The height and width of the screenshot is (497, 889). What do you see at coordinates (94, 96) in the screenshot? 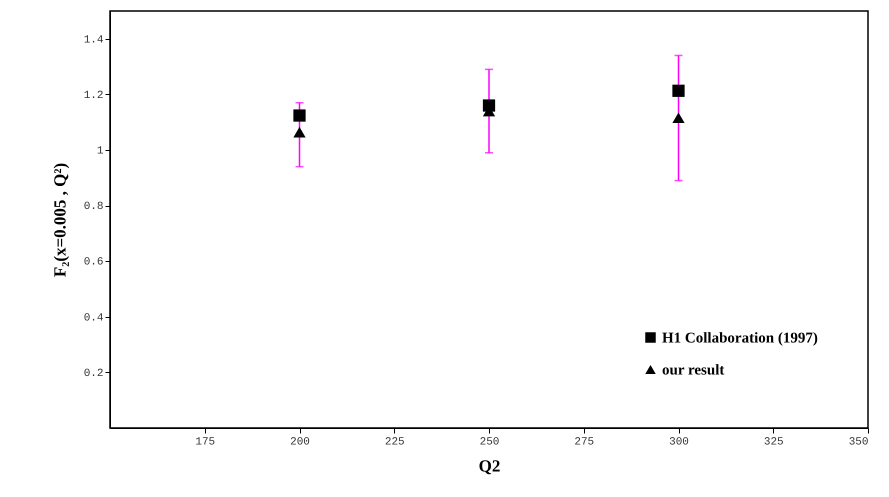
I see `y-tick-label: 1.2` at bounding box center [94, 96].